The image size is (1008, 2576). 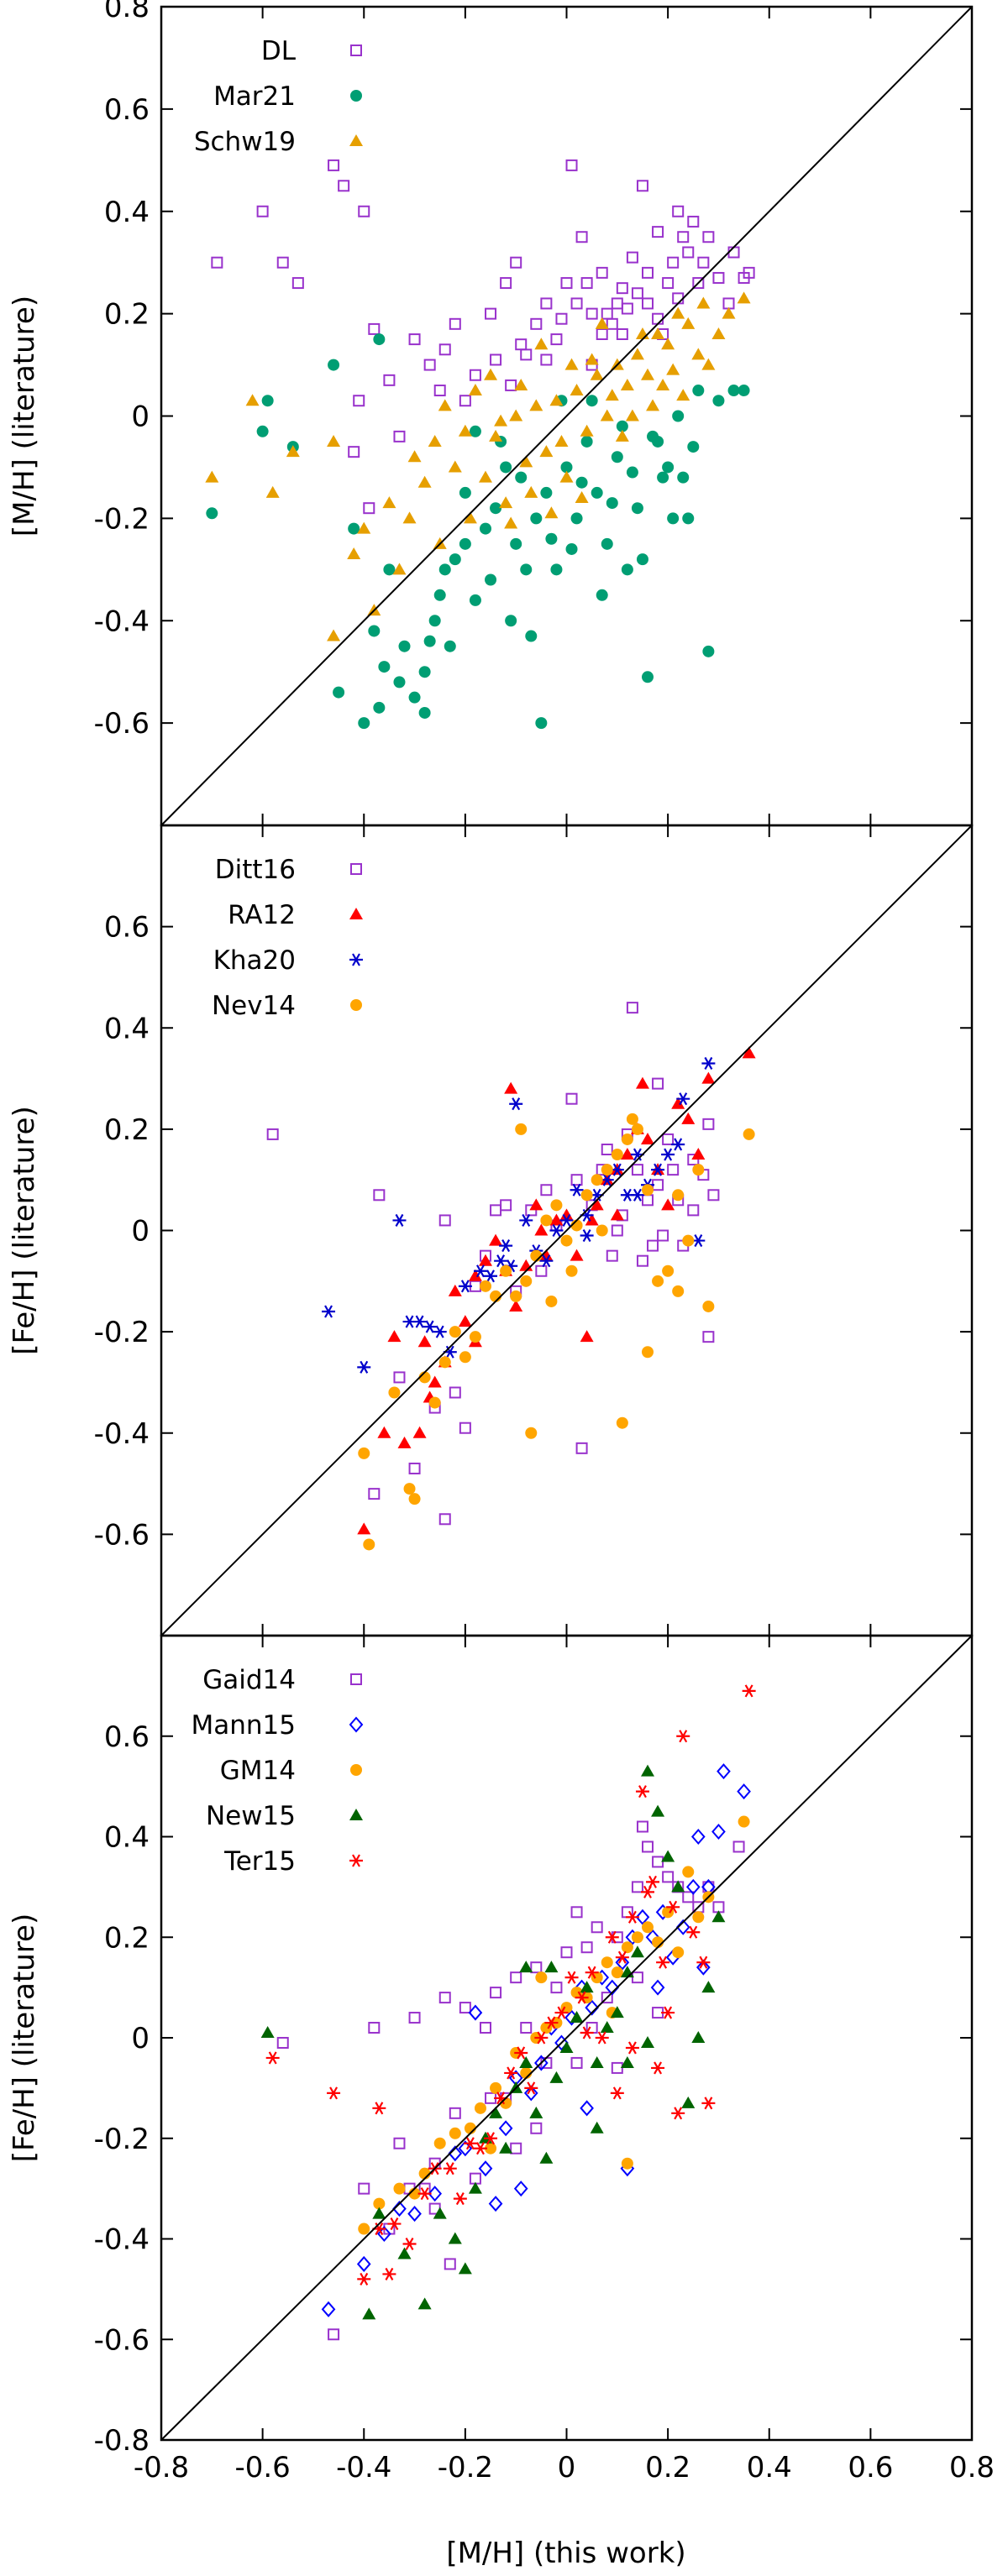 What do you see at coordinates (251, 1816) in the screenshot?
I see `legend-label: New15` at bounding box center [251, 1816].